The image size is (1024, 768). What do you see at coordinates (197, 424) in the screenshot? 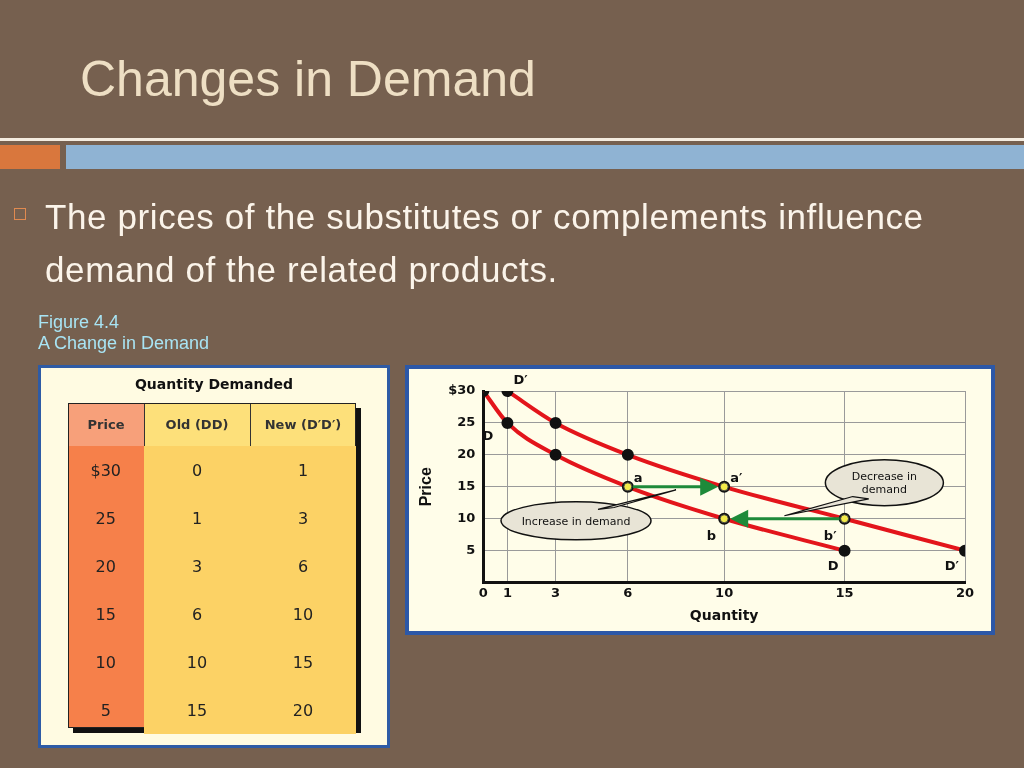
I see `x-tick-label: Old (DD)` at bounding box center [197, 424].